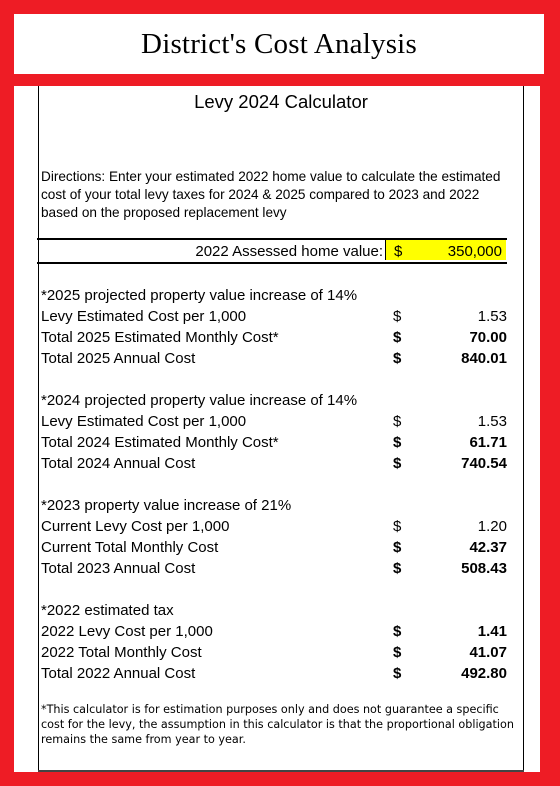 This screenshot has height=786, width=560. Describe the element at coordinates (281, 771) in the screenshot. I see `sheet-bottom-border` at that location.